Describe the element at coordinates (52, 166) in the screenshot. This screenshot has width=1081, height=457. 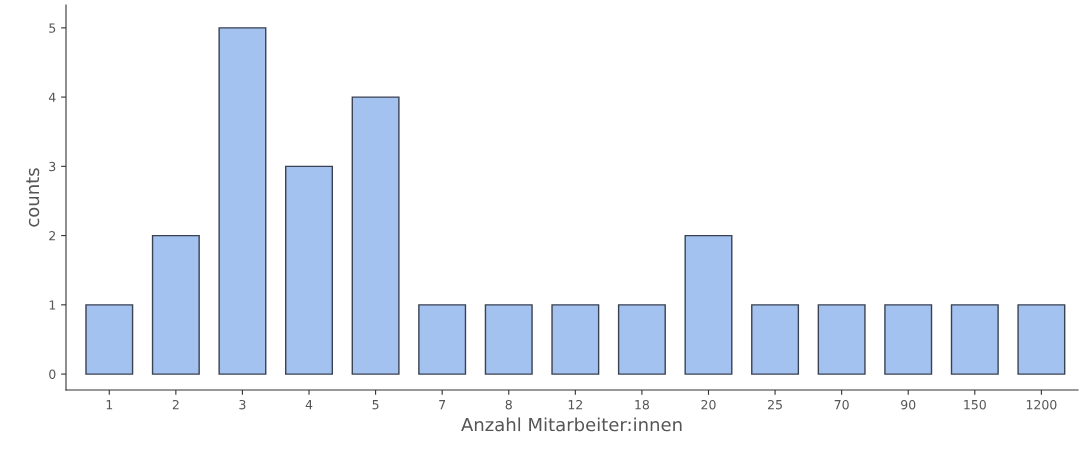
I see `y-tick-label: 3` at that location.